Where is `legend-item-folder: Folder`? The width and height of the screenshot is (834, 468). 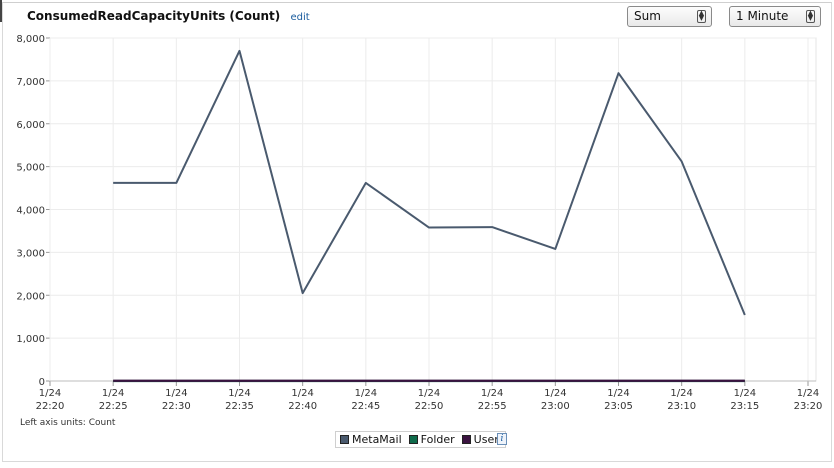
legend-item-folder: Folder is located at coordinates (431, 439).